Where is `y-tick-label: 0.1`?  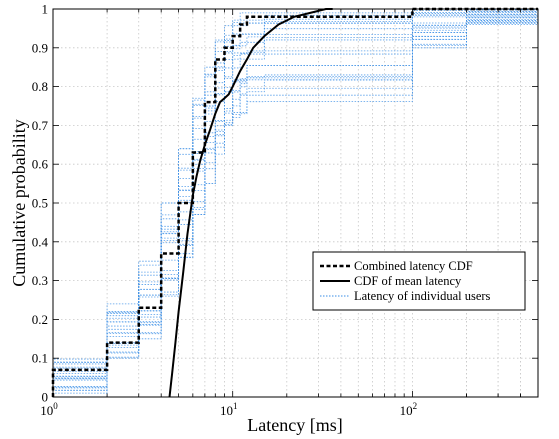
y-tick-label: 0.1 is located at coordinates (40, 358).